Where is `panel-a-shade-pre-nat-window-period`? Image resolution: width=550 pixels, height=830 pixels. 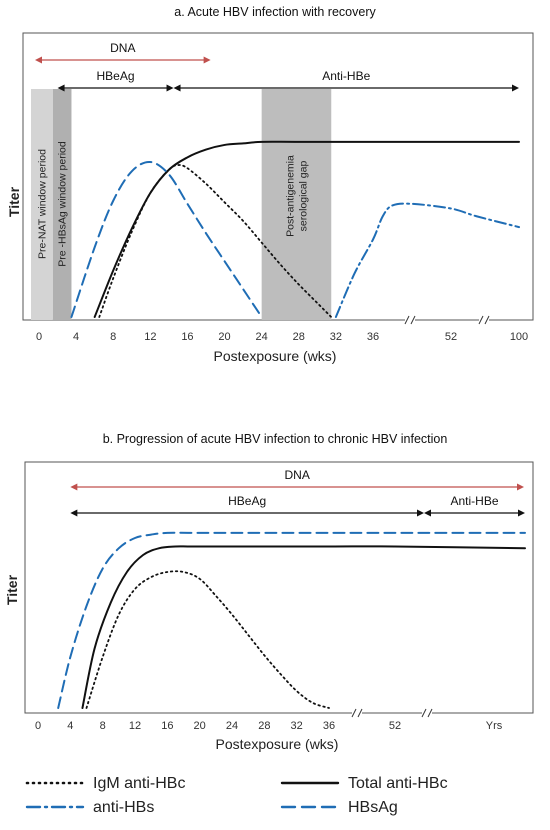 panel-a-shade-pre-nat-window-period is located at coordinates (42, 204).